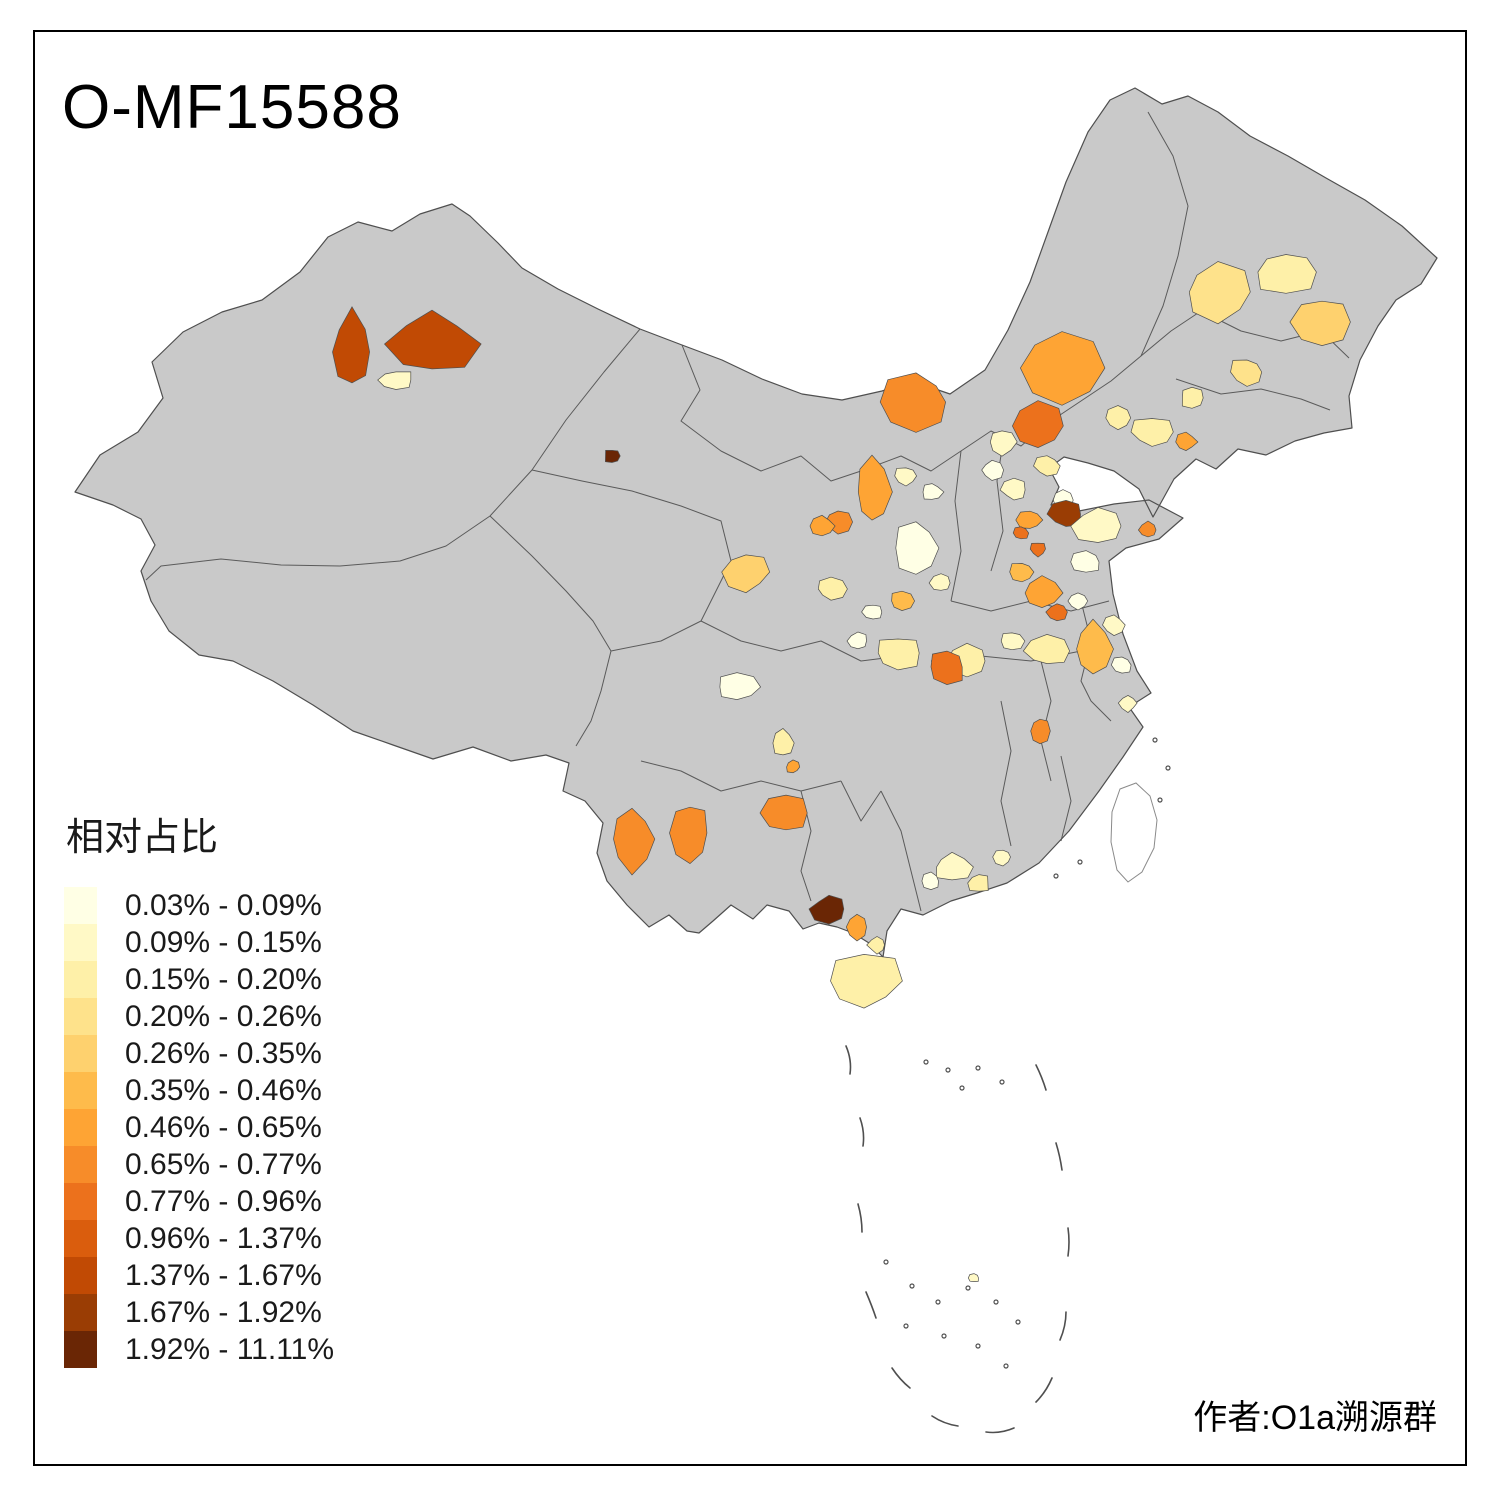 The image size is (1500, 1500). I want to click on legend-label: 0.15% - 0.20%, so click(223, 979).